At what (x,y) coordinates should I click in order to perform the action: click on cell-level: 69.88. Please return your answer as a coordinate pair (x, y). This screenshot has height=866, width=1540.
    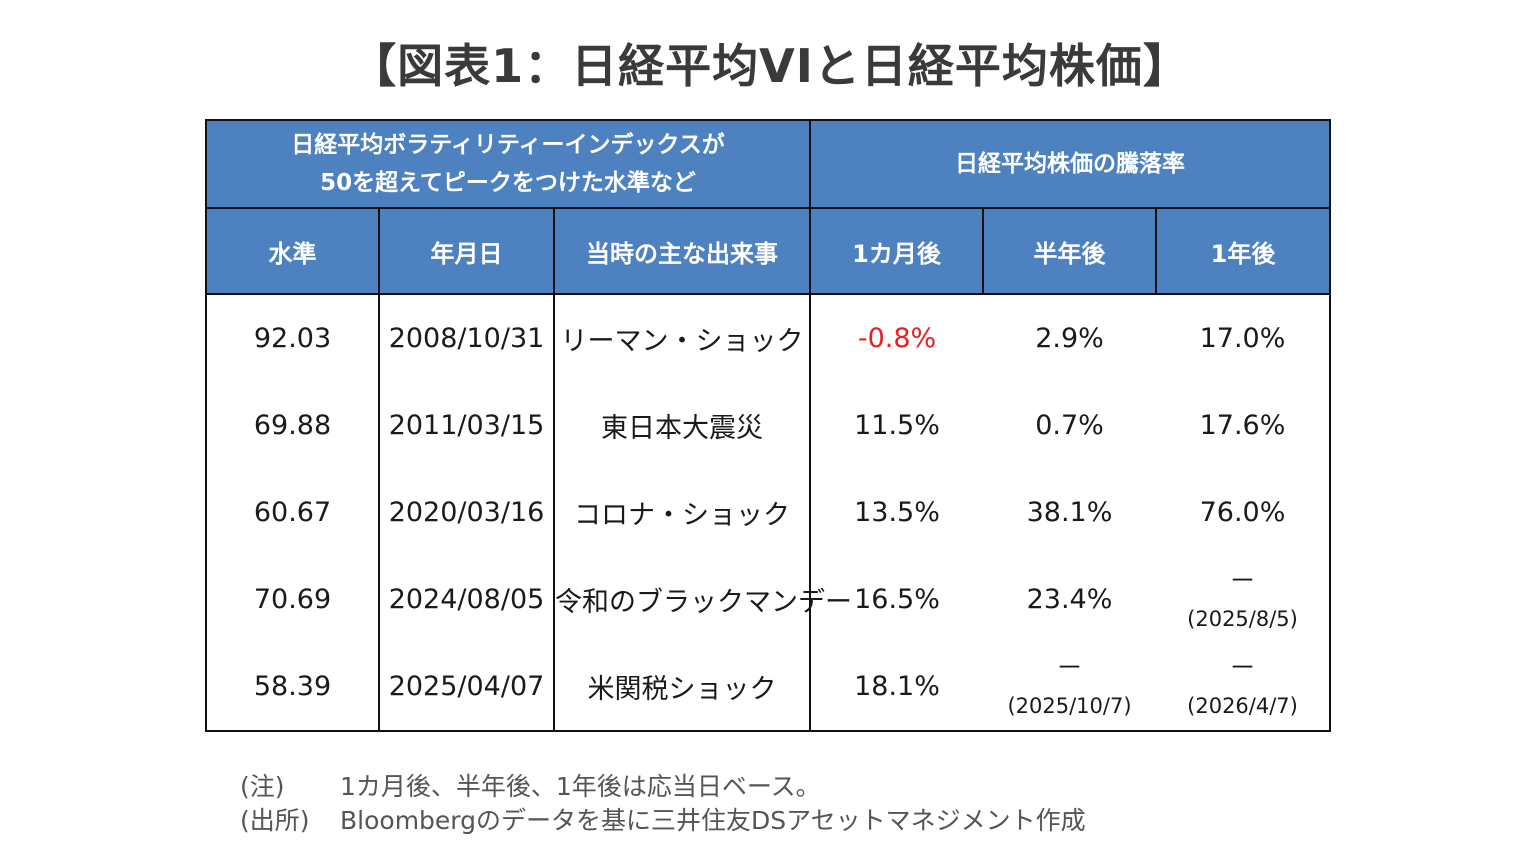
    Looking at the image, I should click on (292, 425).